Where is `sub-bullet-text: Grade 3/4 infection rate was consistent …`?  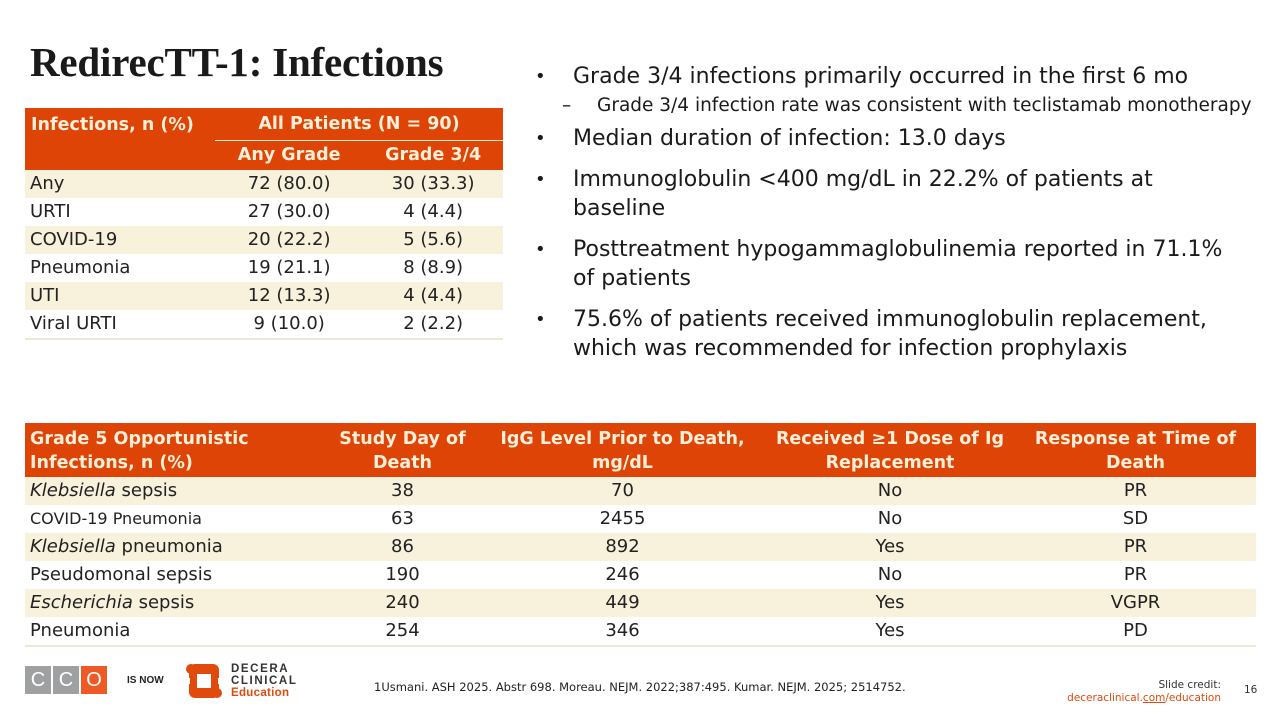 sub-bullet-text: Grade 3/4 infection rate was consistent … is located at coordinates (924, 105).